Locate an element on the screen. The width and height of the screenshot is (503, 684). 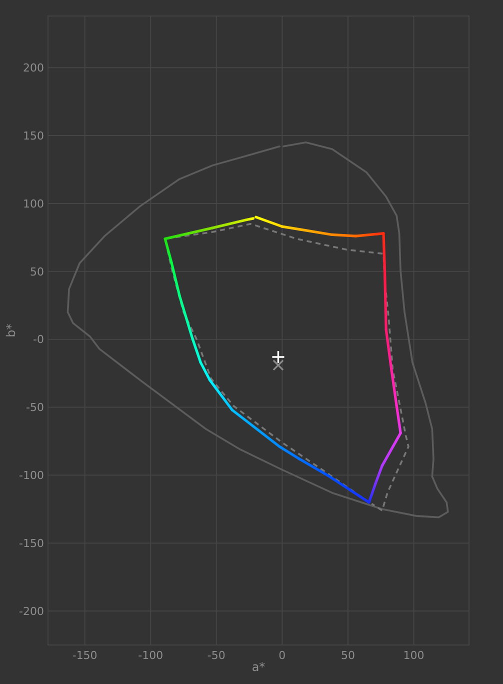
y-axis-title: b* is located at coordinates (11, 331).